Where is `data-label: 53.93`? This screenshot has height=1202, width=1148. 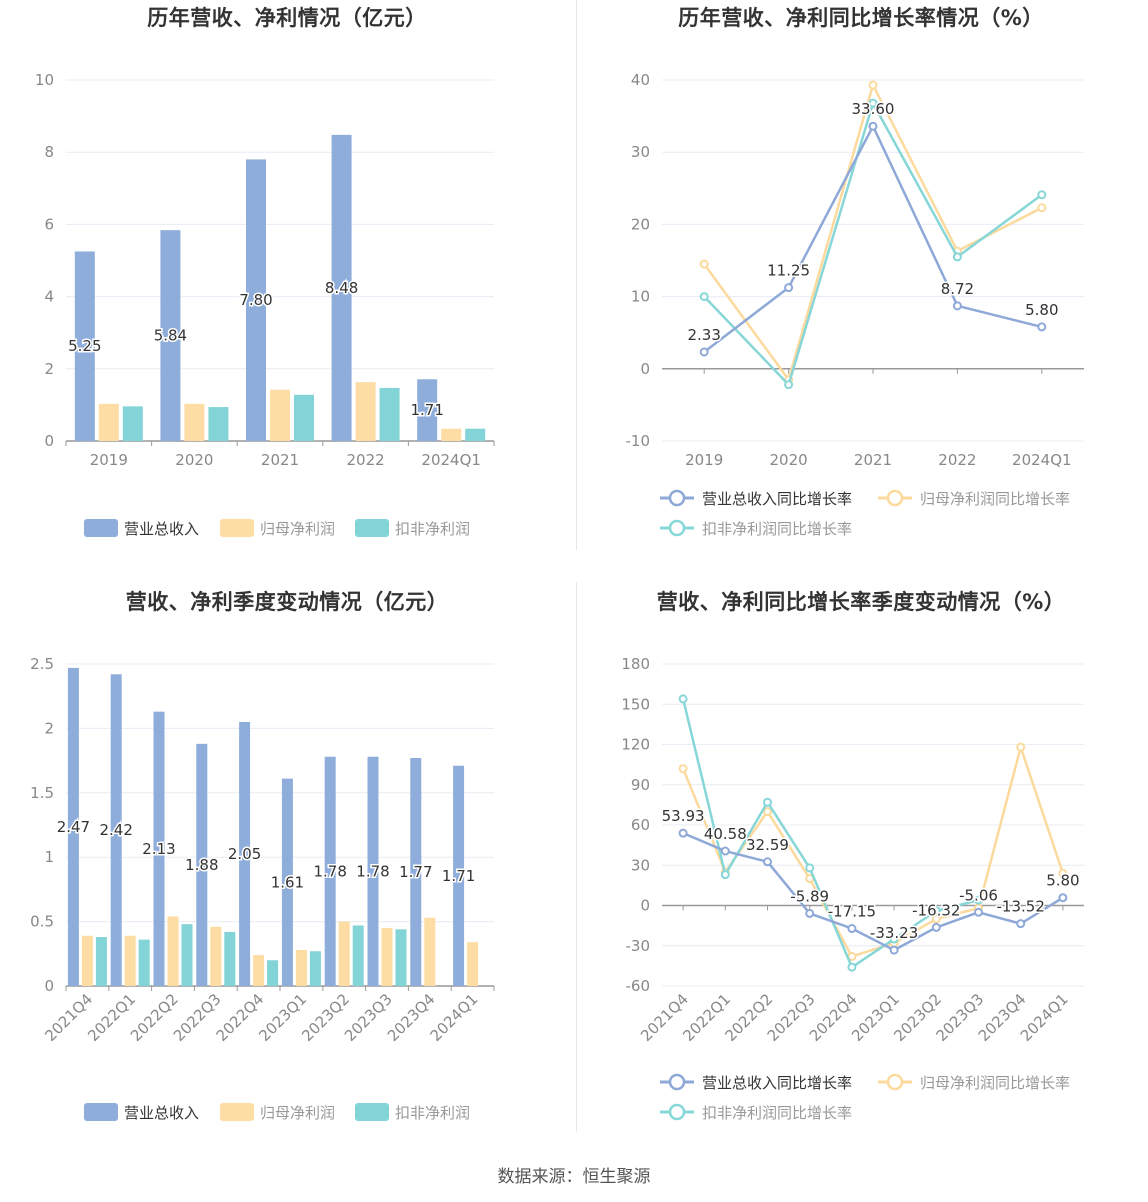 data-label: 53.93 is located at coordinates (683, 816).